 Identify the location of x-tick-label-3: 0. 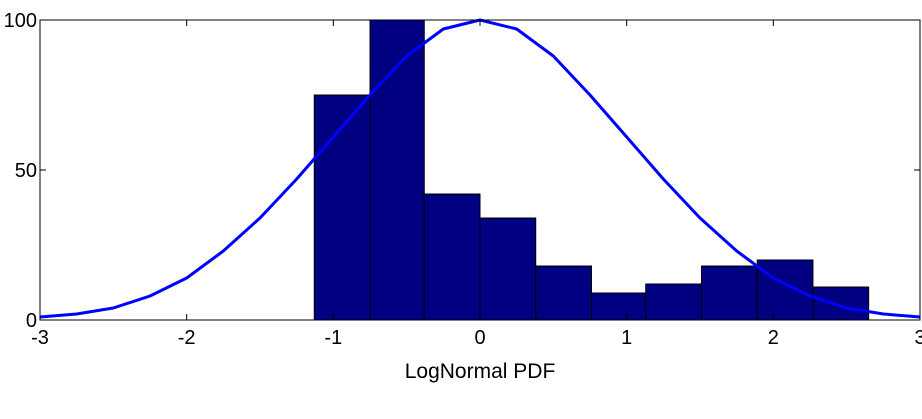
(479, 338).